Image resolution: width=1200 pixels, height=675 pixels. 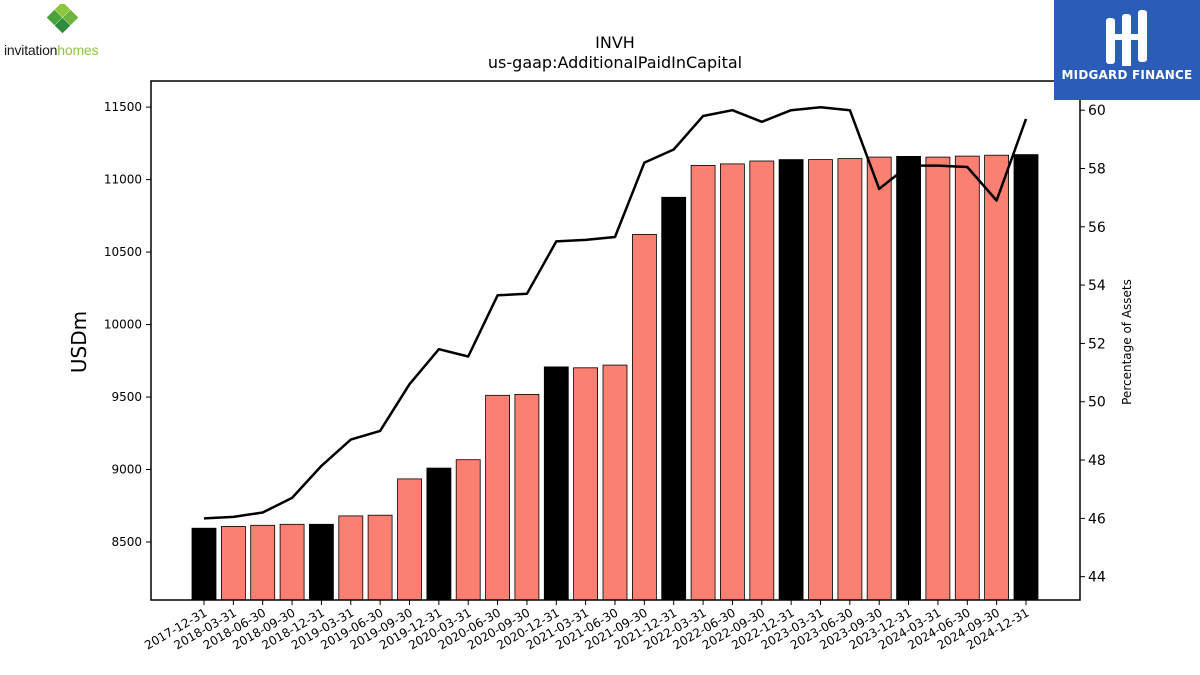 What do you see at coordinates (1097, 403) in the screenshot?
I see `y2-tick-label: 50` at bounding box center [1097, 403].